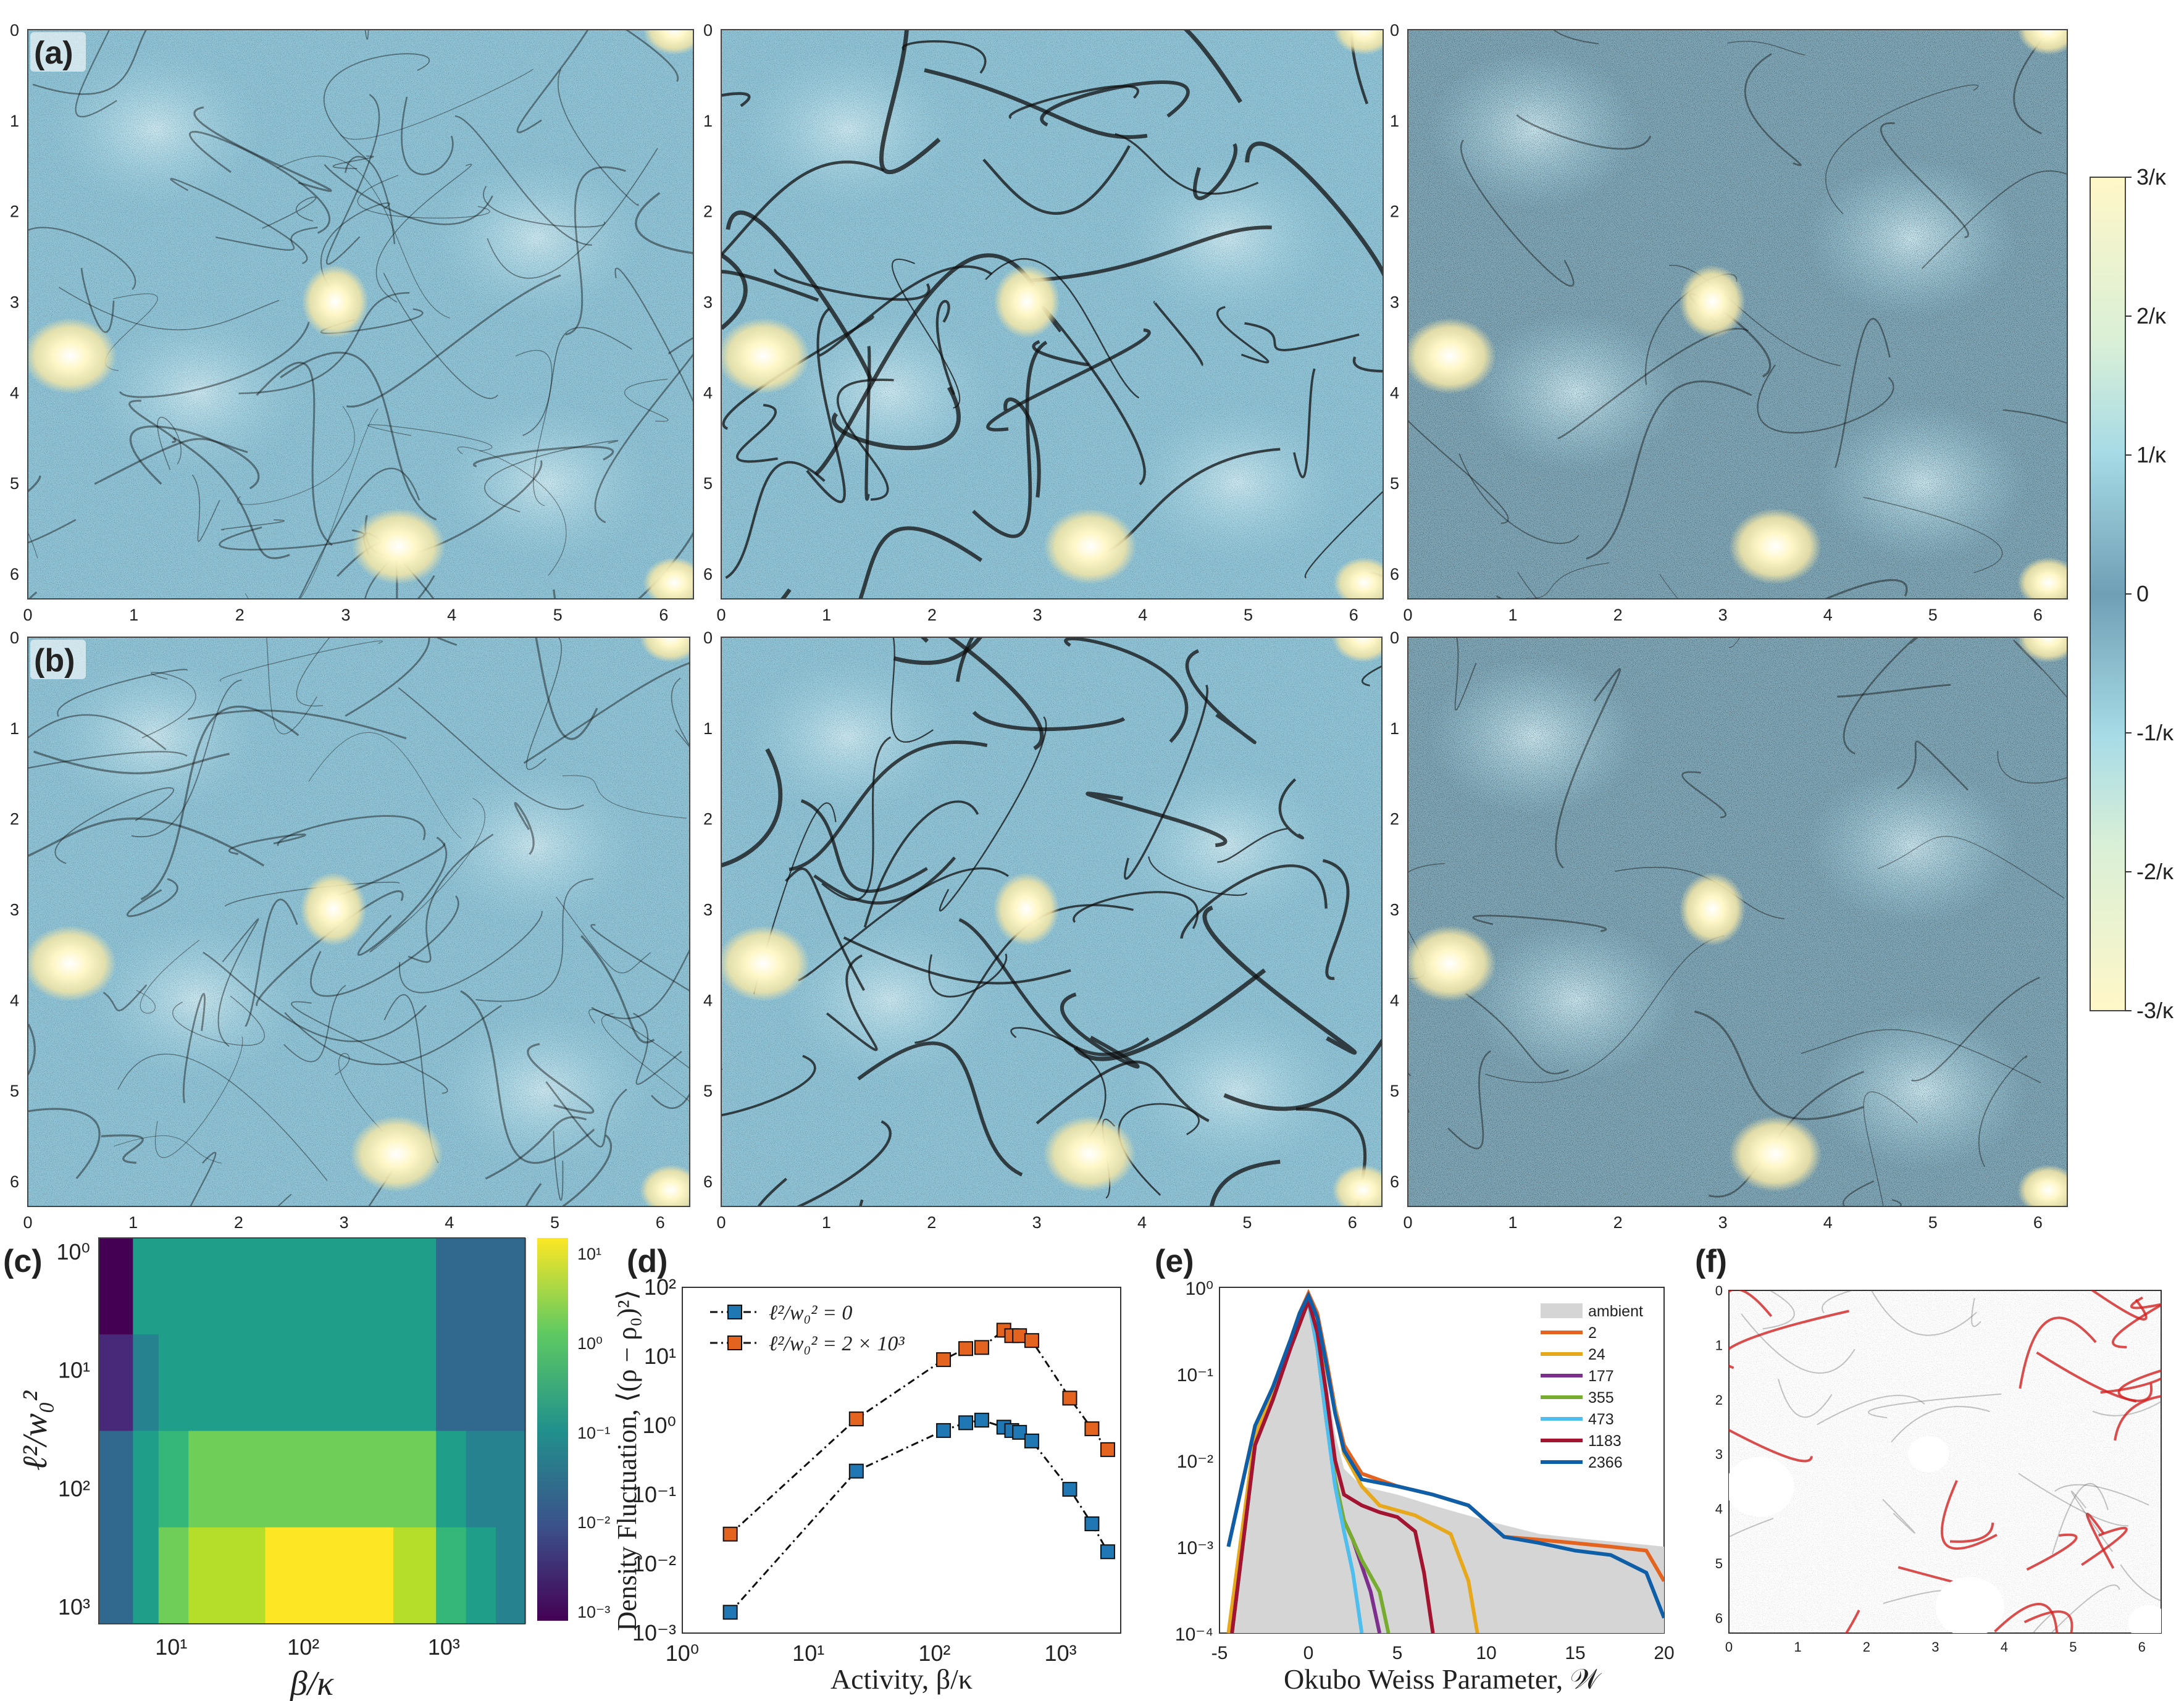 Image resolution: width=2184 pixels, height=1701 pixels. I want to click on x-tick-label: -5, so click(1219, 1653).